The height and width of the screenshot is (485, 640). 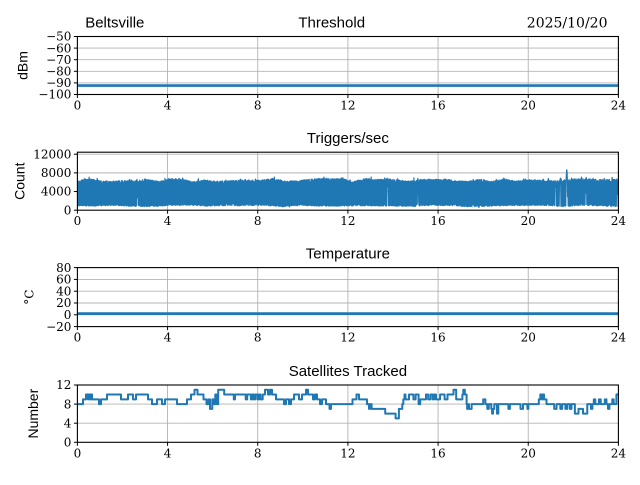 What do you see at coordinates (58, 83) in the screenshot?
I see `y-tick-label: −90` at bounding box center [58, 83].